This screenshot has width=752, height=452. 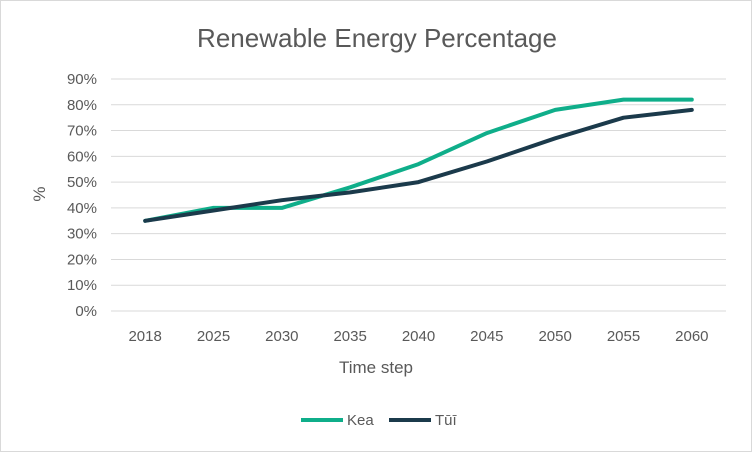 What do you see at coordinates (82, 131) in the screenshot?
I see `y-tick-label: 70%` at bounding box center [82, 131].